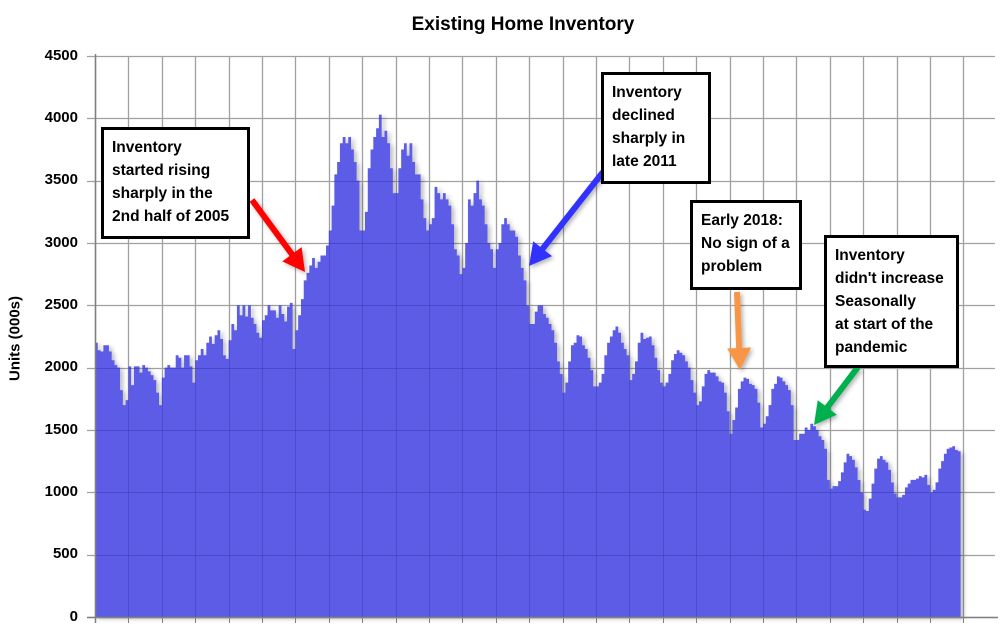 The height and width of the screenshot is (630, 1008). I want to click on y-tick-label: 4000, so click(61, 117).